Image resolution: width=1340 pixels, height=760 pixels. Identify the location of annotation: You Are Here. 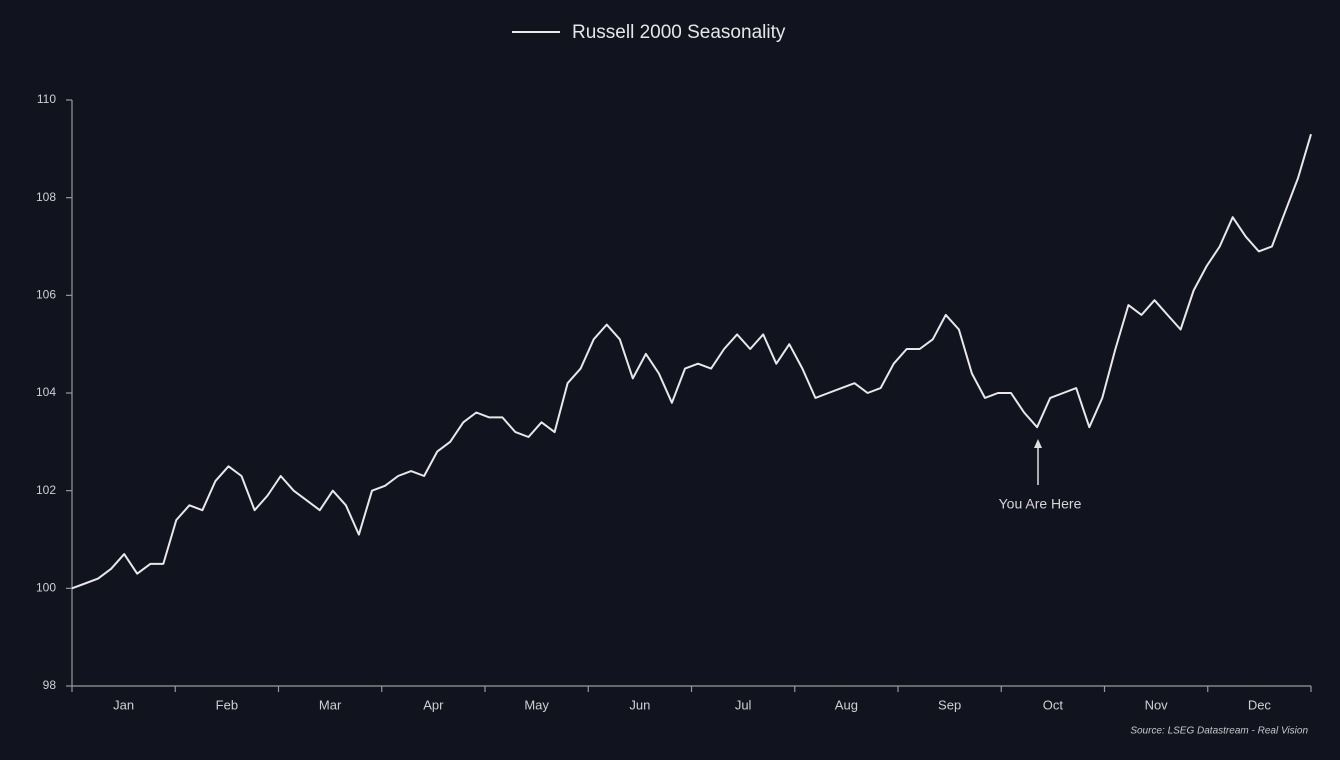
(1040, 504).